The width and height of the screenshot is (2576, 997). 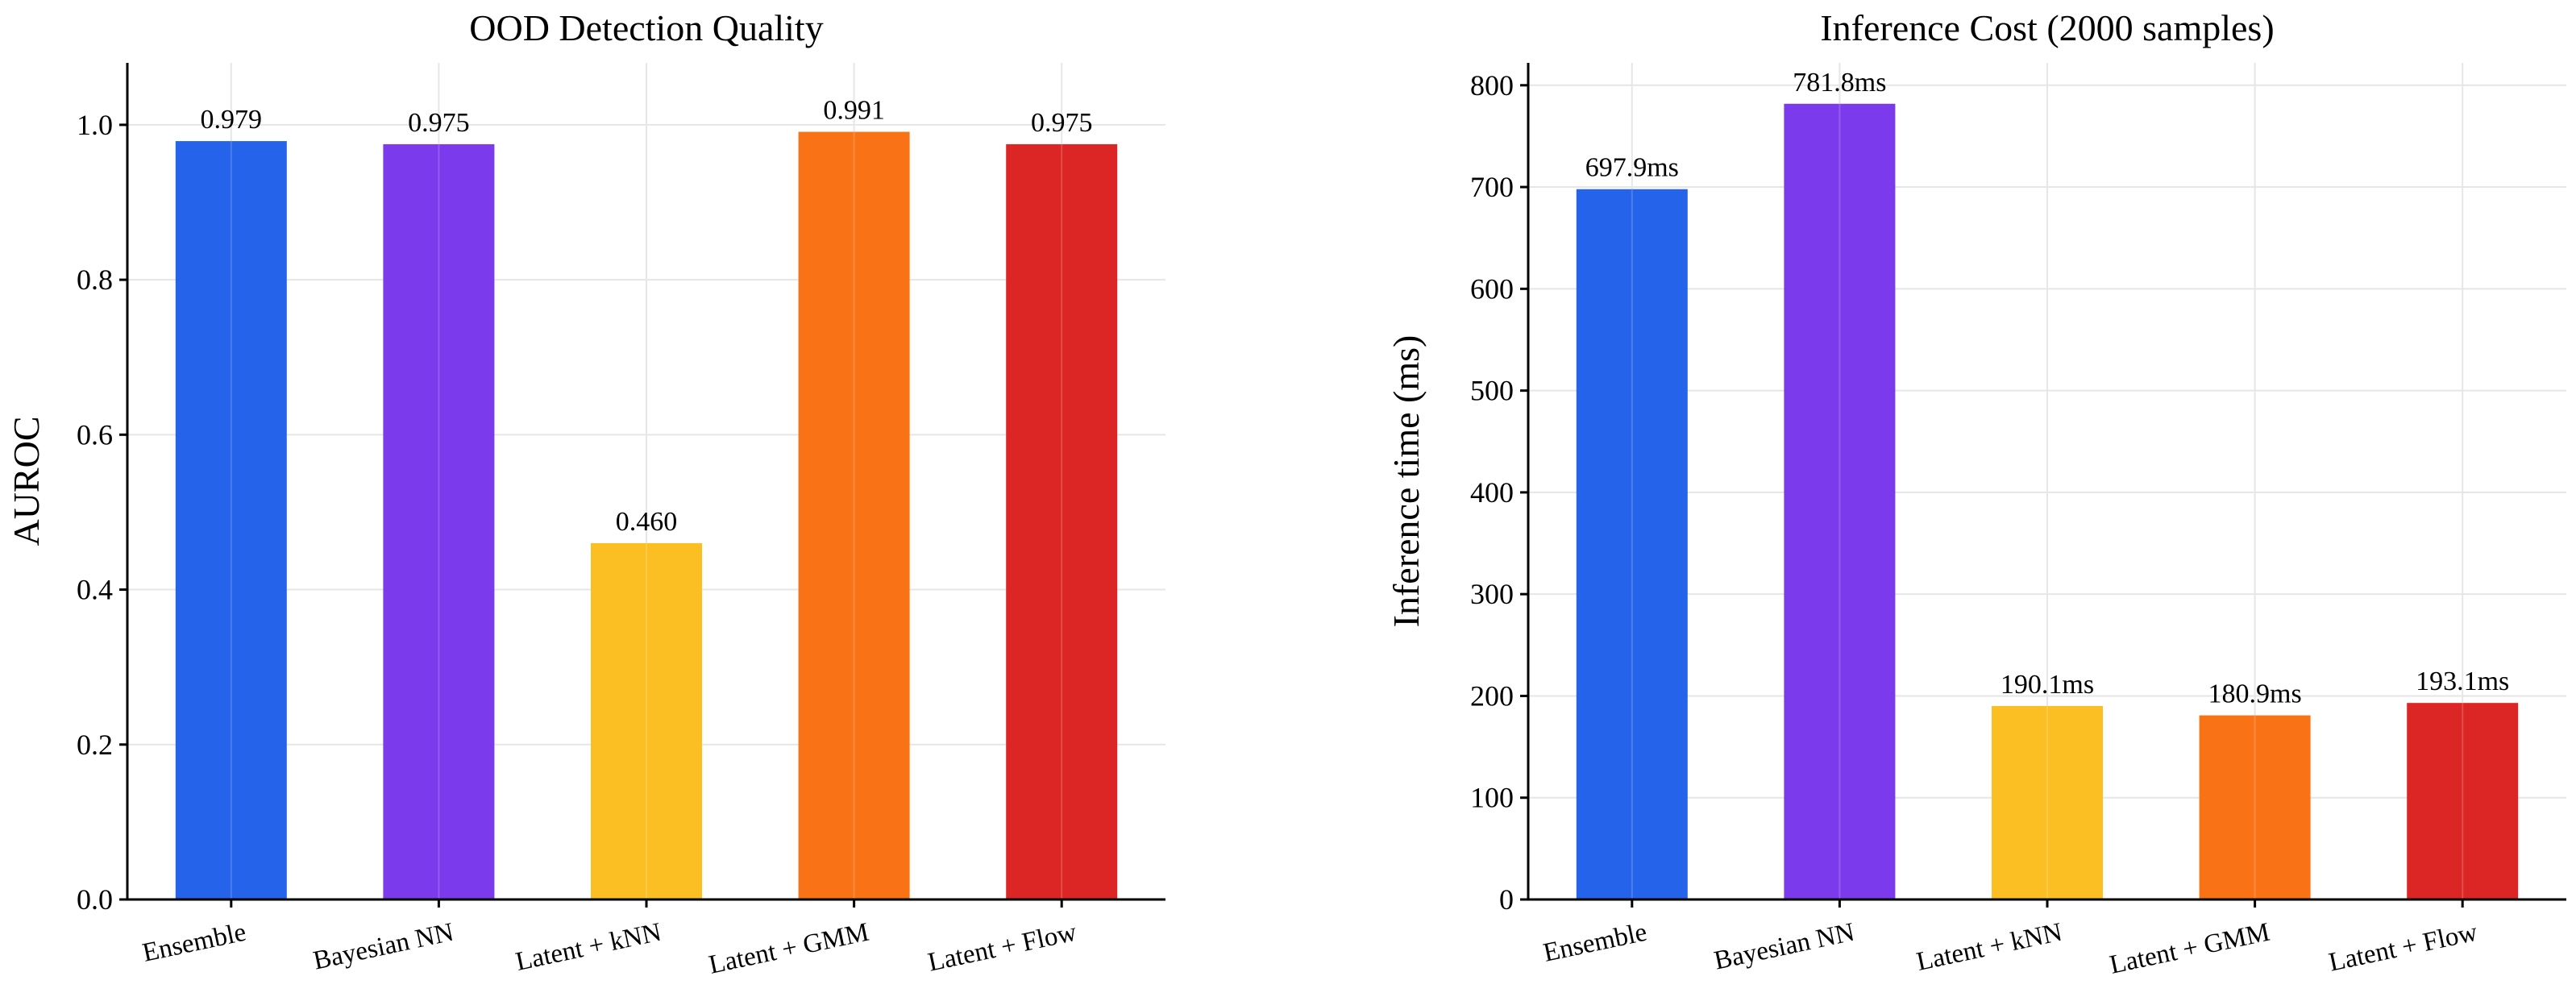 I want to click on y-tick-label: 200, so click(x=1492, y=695).